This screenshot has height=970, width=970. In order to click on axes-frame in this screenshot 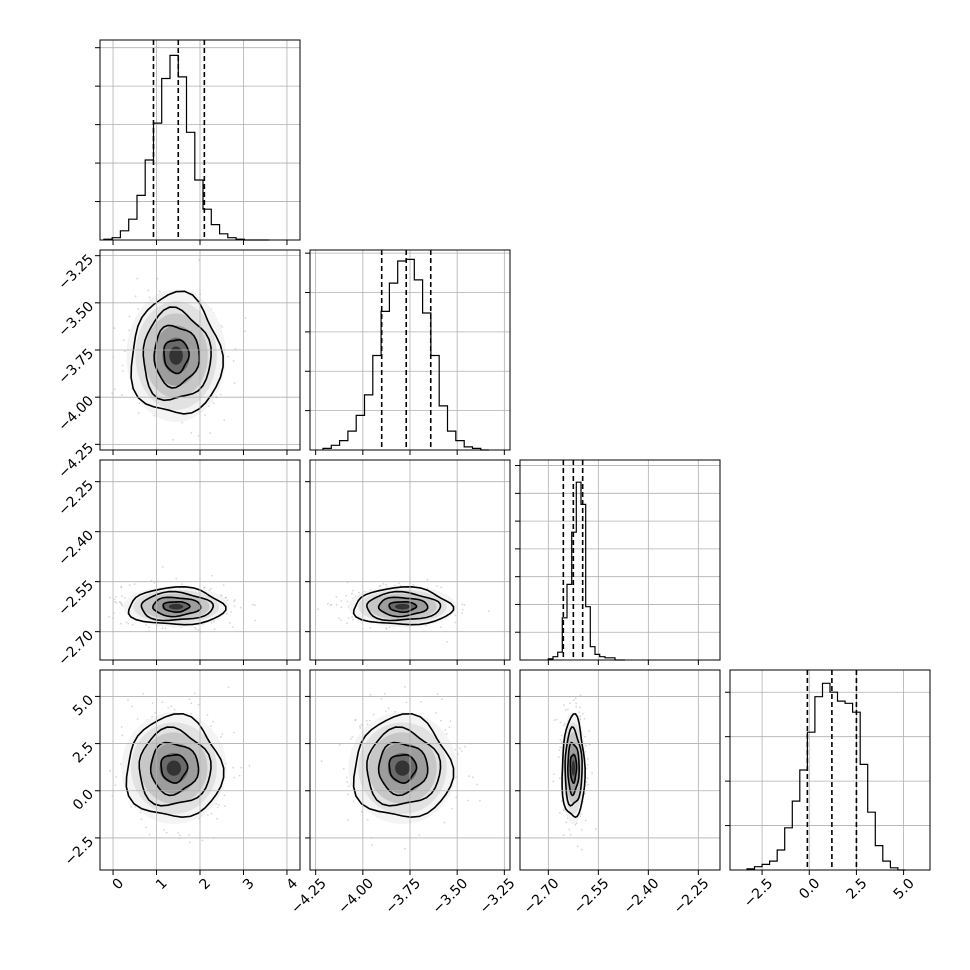, I will do `click(620, 770)`.